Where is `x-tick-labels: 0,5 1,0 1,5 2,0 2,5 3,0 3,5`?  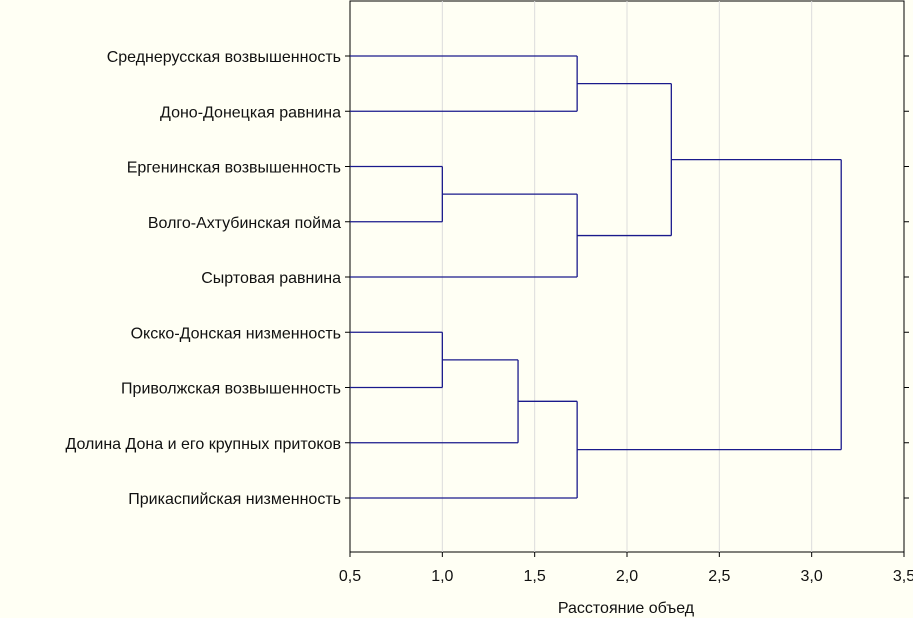
x-tick-labels: 0,5 1,0 1,5 2,0 2,5 3,0 3,5 is located at coordinates (626, 576).